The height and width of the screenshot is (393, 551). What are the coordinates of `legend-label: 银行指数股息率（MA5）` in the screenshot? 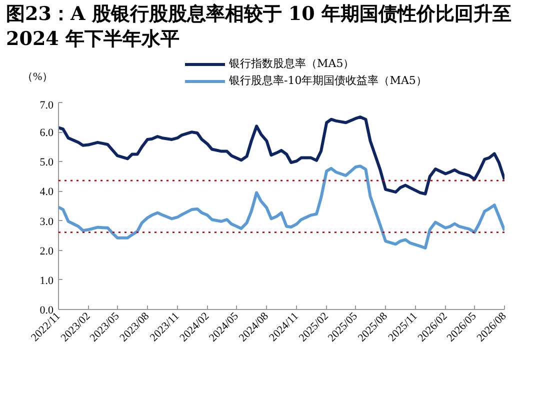 It's located at (292, 64).